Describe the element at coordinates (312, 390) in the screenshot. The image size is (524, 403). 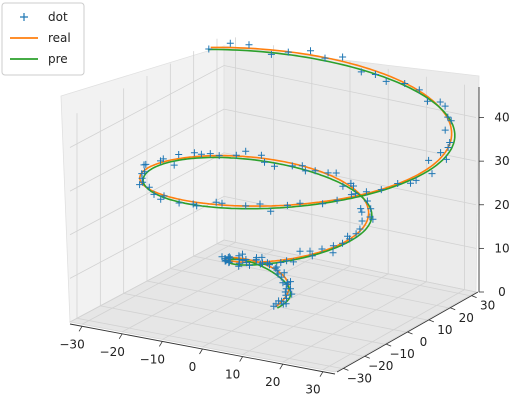
I see `x-tick-label: 30` at that location.